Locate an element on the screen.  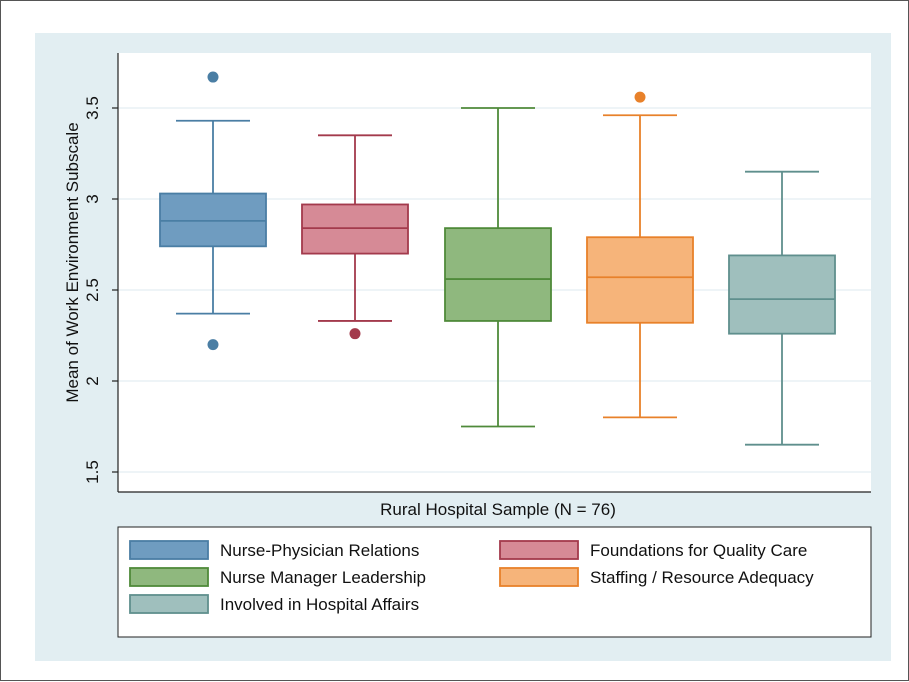
y-tick-label: 3.5 is located at coordinates (92, 108).